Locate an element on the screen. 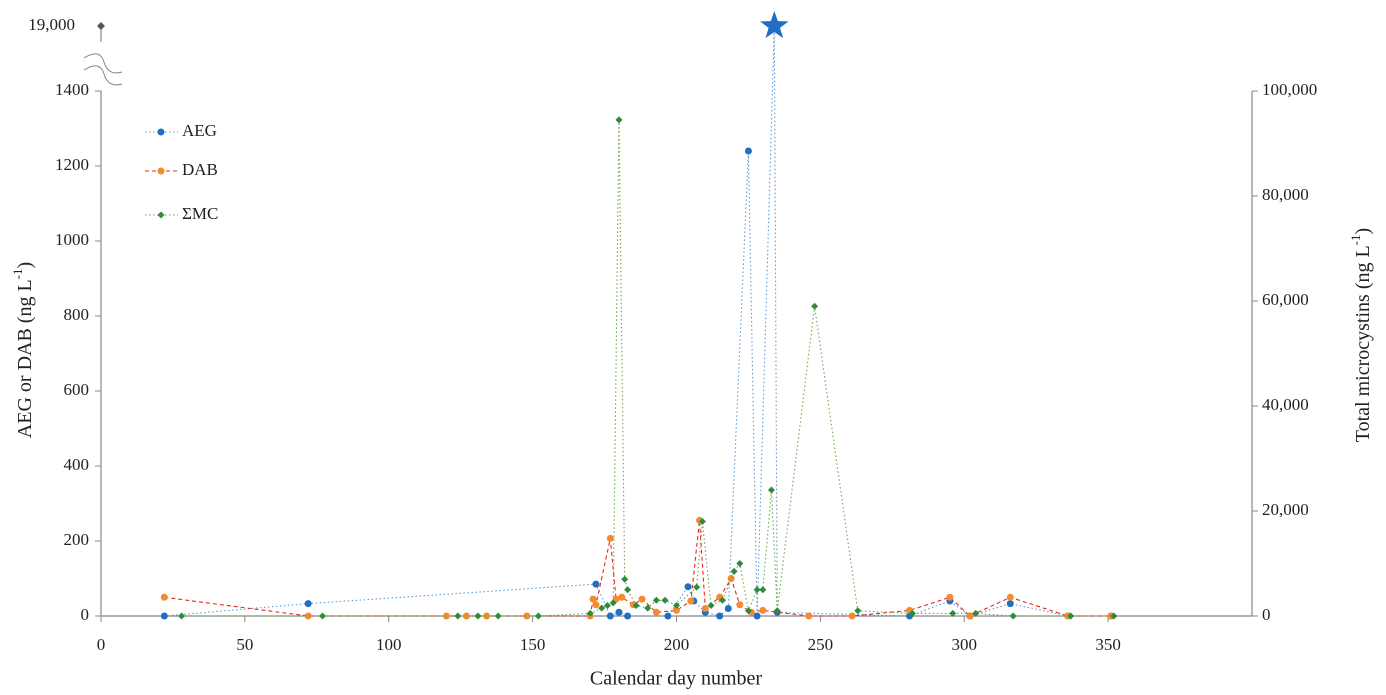 The image size is (1386, 695). y-tick-label: 1200 is located at coordinates (72, 164).